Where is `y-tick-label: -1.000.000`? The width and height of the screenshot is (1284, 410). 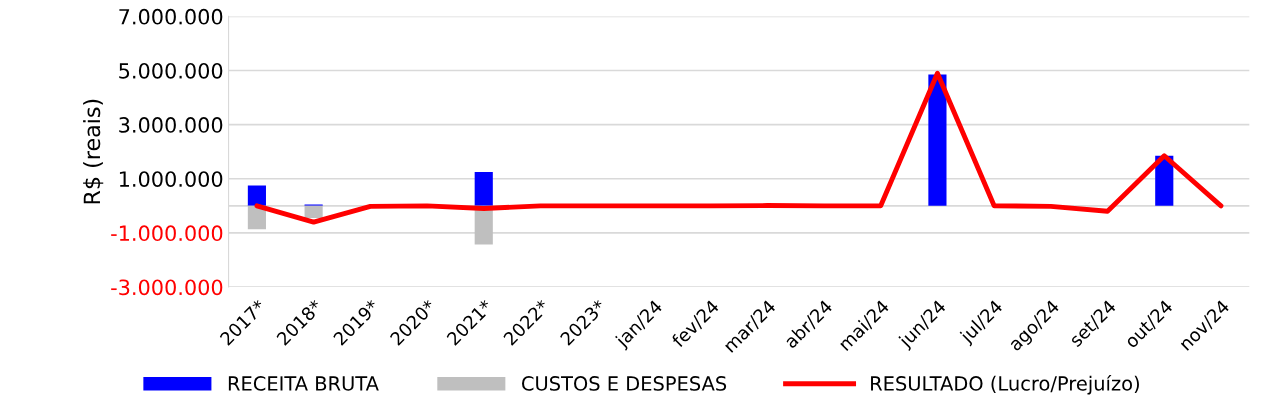 y-tick-label: -1.000.000 is located at coordinates (167, 233).